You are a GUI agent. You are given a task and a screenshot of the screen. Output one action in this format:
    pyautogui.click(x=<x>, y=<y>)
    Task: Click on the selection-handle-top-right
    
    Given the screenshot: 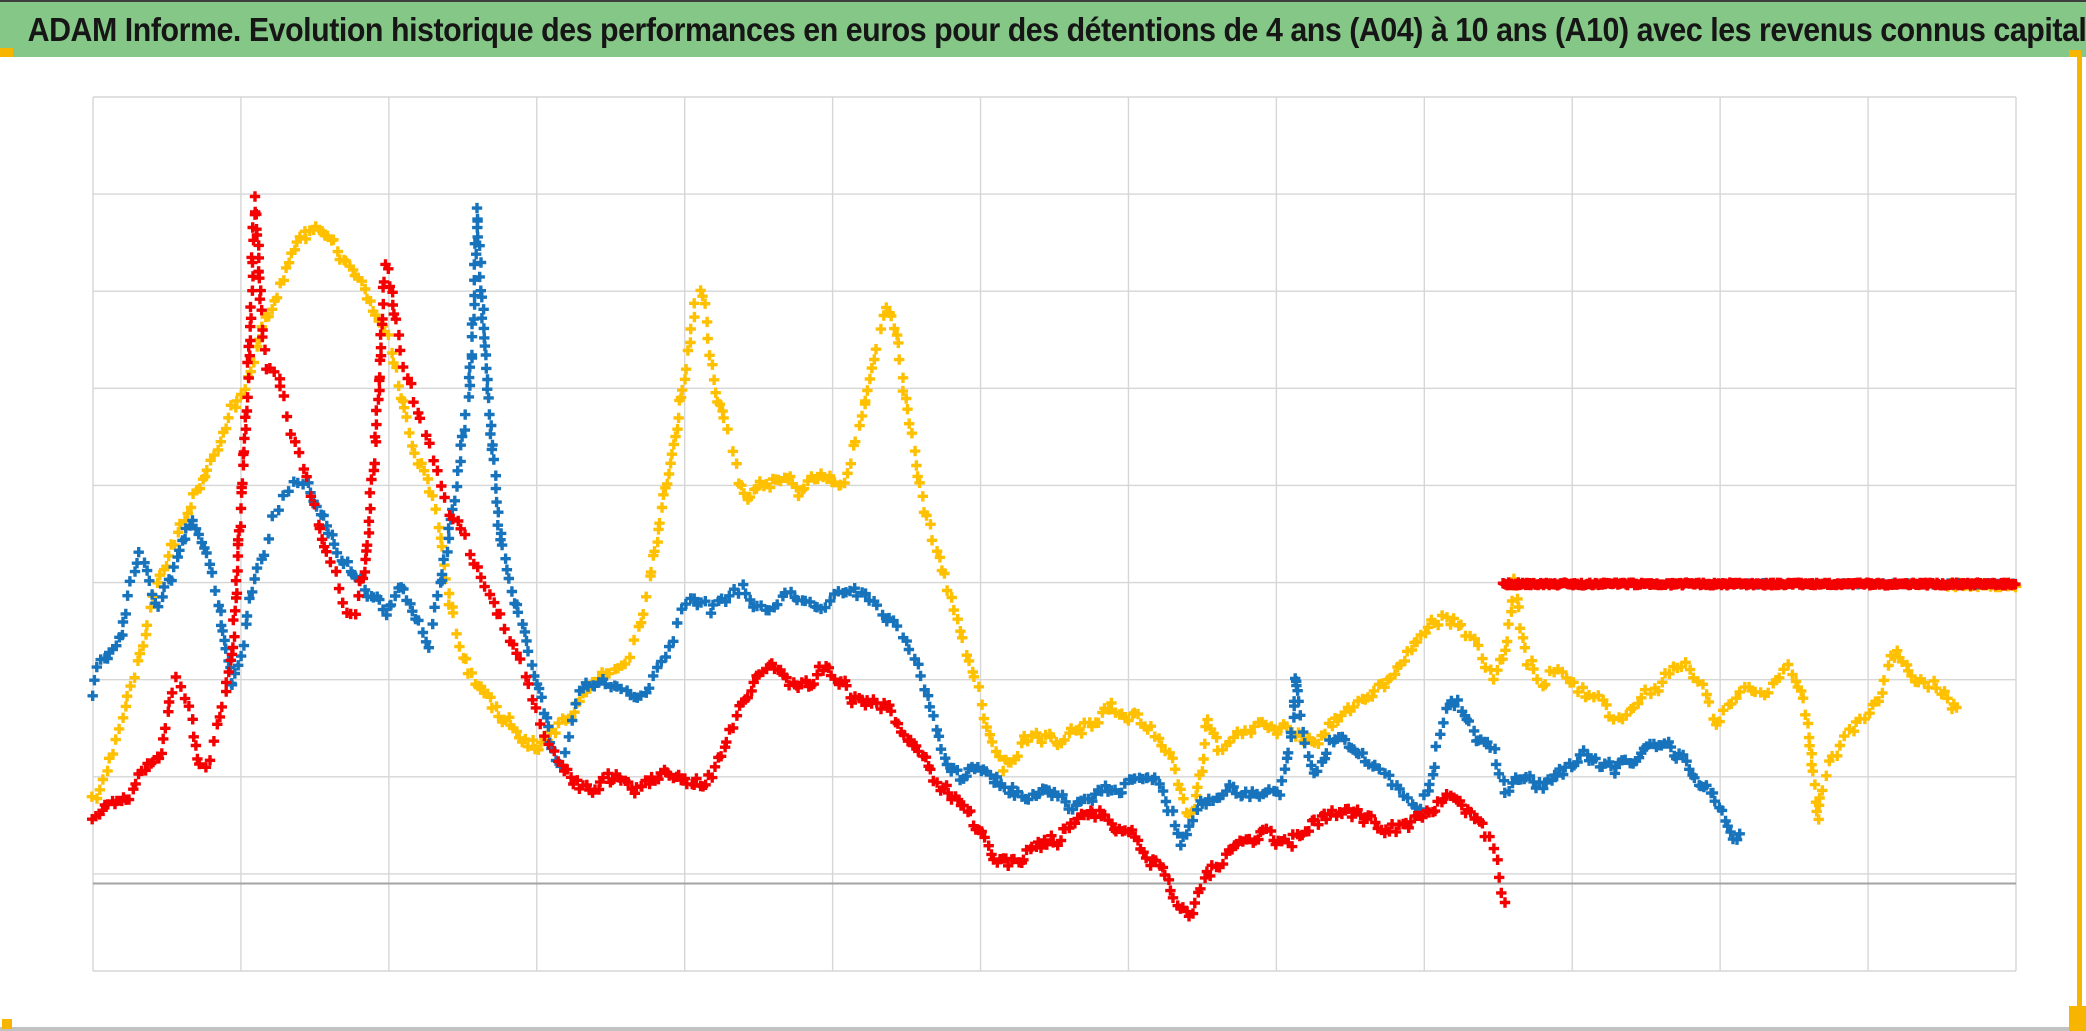 What is the action you would take?
    pyautogui.click(x=2075, y=53)
    